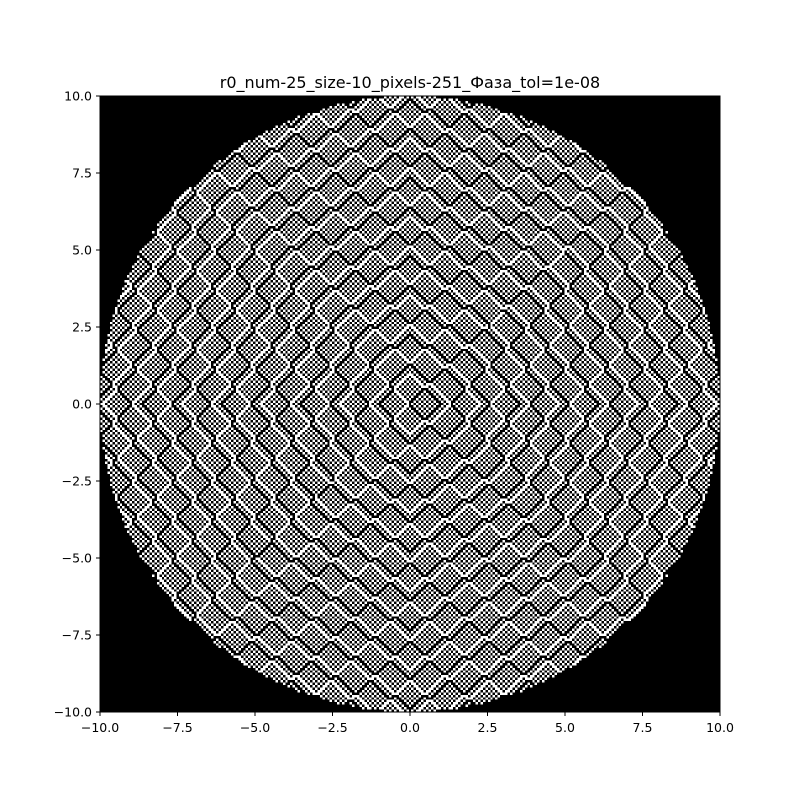 The height and width of the screenshot is (800, 800). Describe the element at coordinates (73, 712) in the screenshot. I see `y-tick-label: −10.0` at that location.